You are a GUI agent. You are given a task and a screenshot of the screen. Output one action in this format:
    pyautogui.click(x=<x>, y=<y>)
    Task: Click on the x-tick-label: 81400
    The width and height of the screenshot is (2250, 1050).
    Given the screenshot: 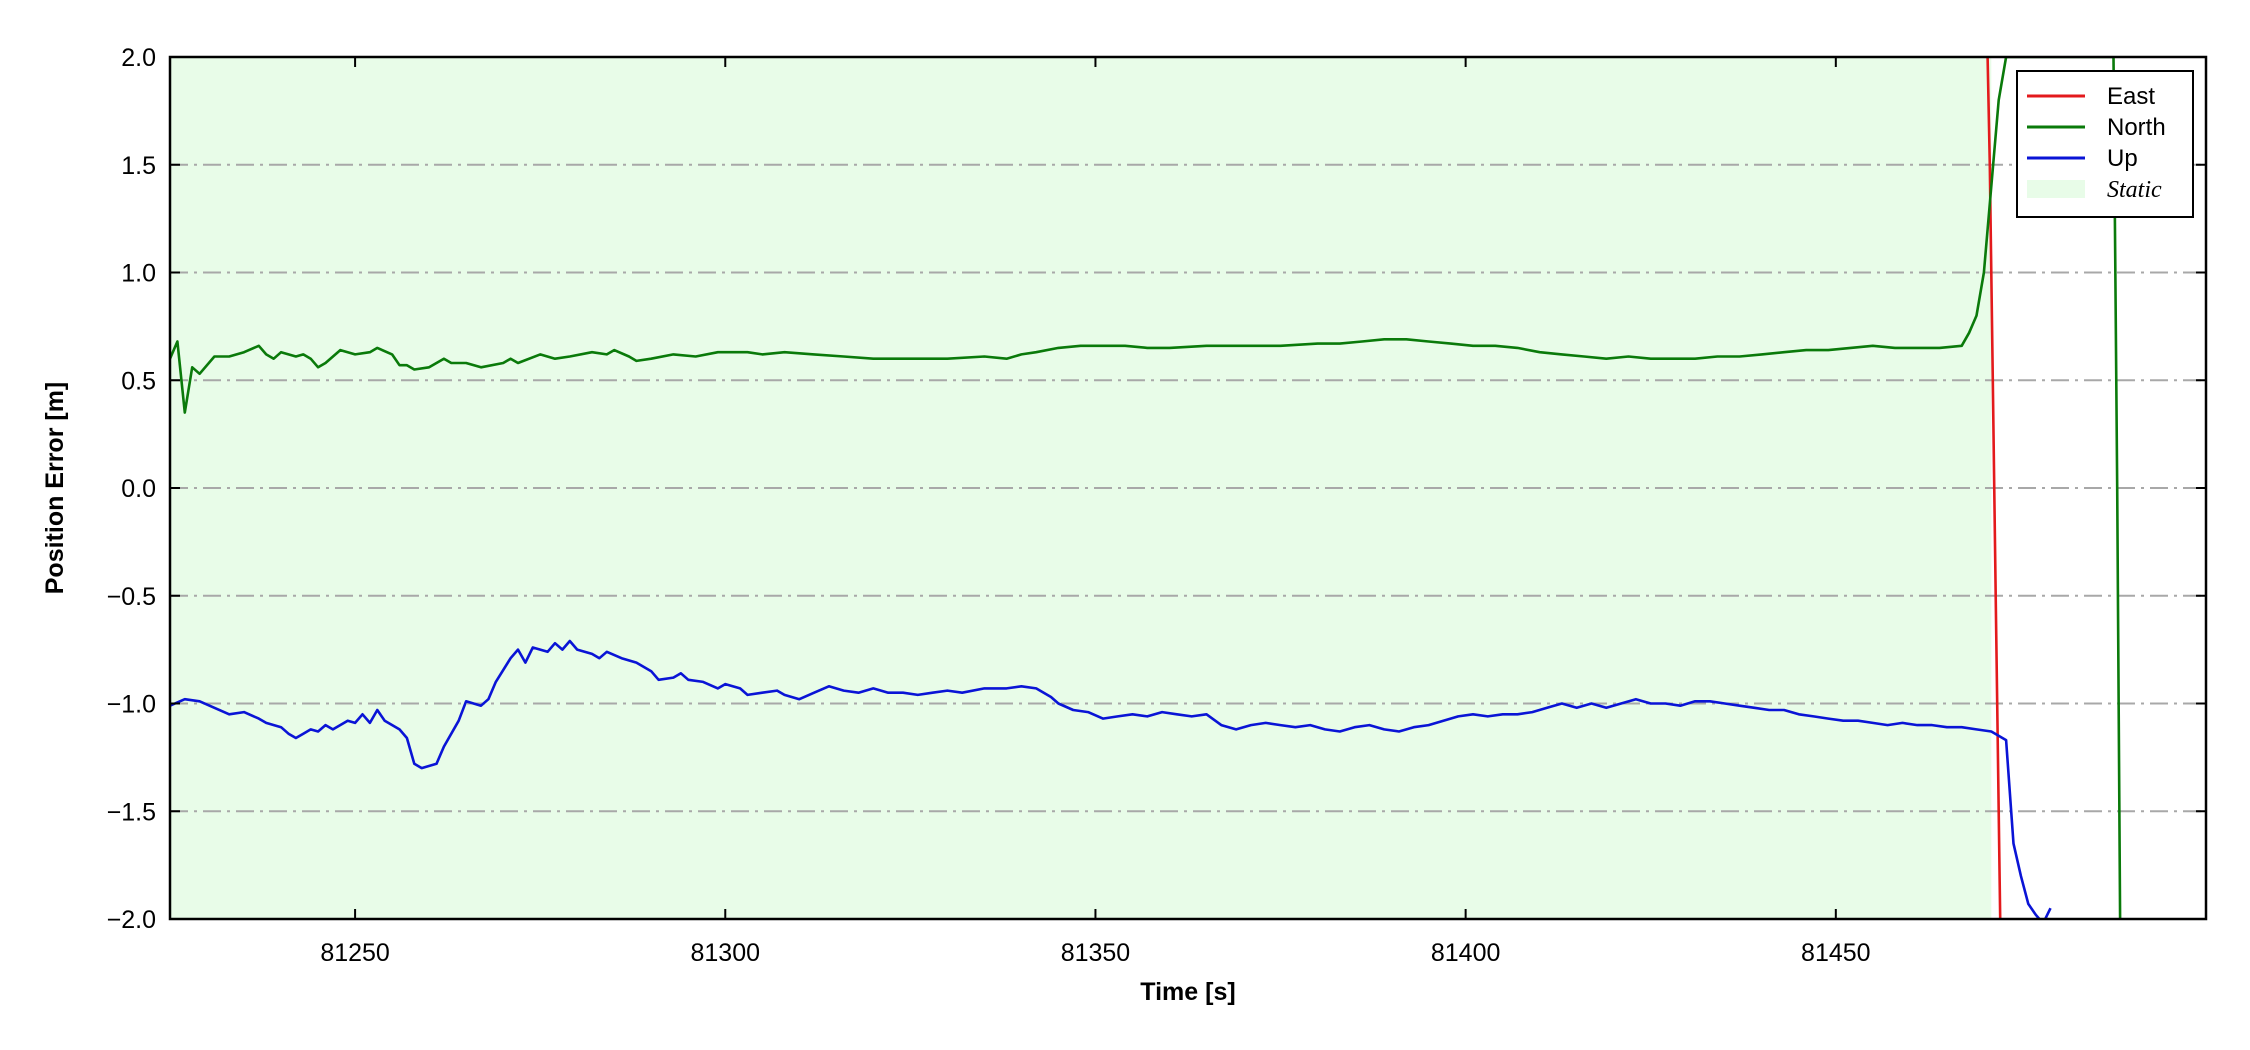 What is the action you would take?
    pyautogui.click(x=1466, y=953)
    